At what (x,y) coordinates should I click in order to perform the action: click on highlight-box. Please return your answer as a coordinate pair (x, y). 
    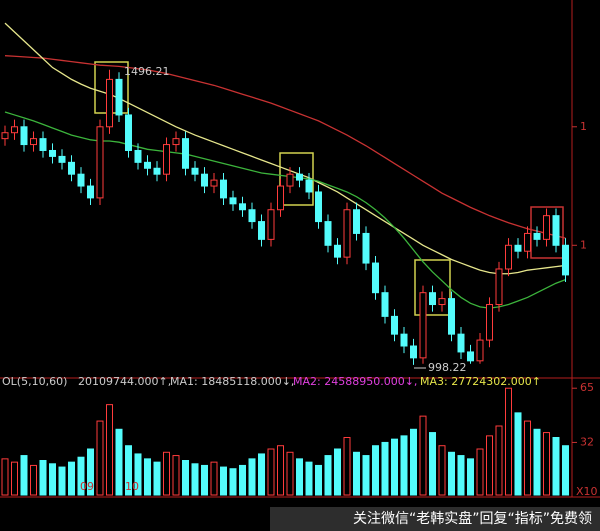
    Looking at the image, I should click on (547, 232).